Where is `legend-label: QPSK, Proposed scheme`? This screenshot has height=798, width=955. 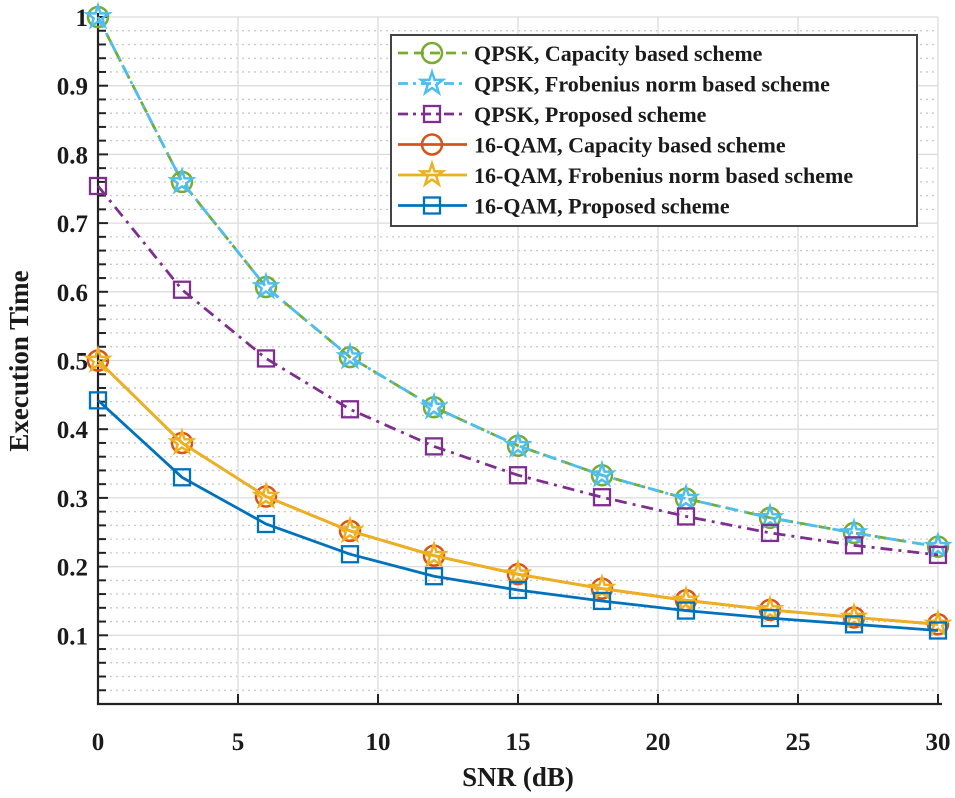 legend-label: QPSK, Proposed scheme is located at coordinates (590, 114).